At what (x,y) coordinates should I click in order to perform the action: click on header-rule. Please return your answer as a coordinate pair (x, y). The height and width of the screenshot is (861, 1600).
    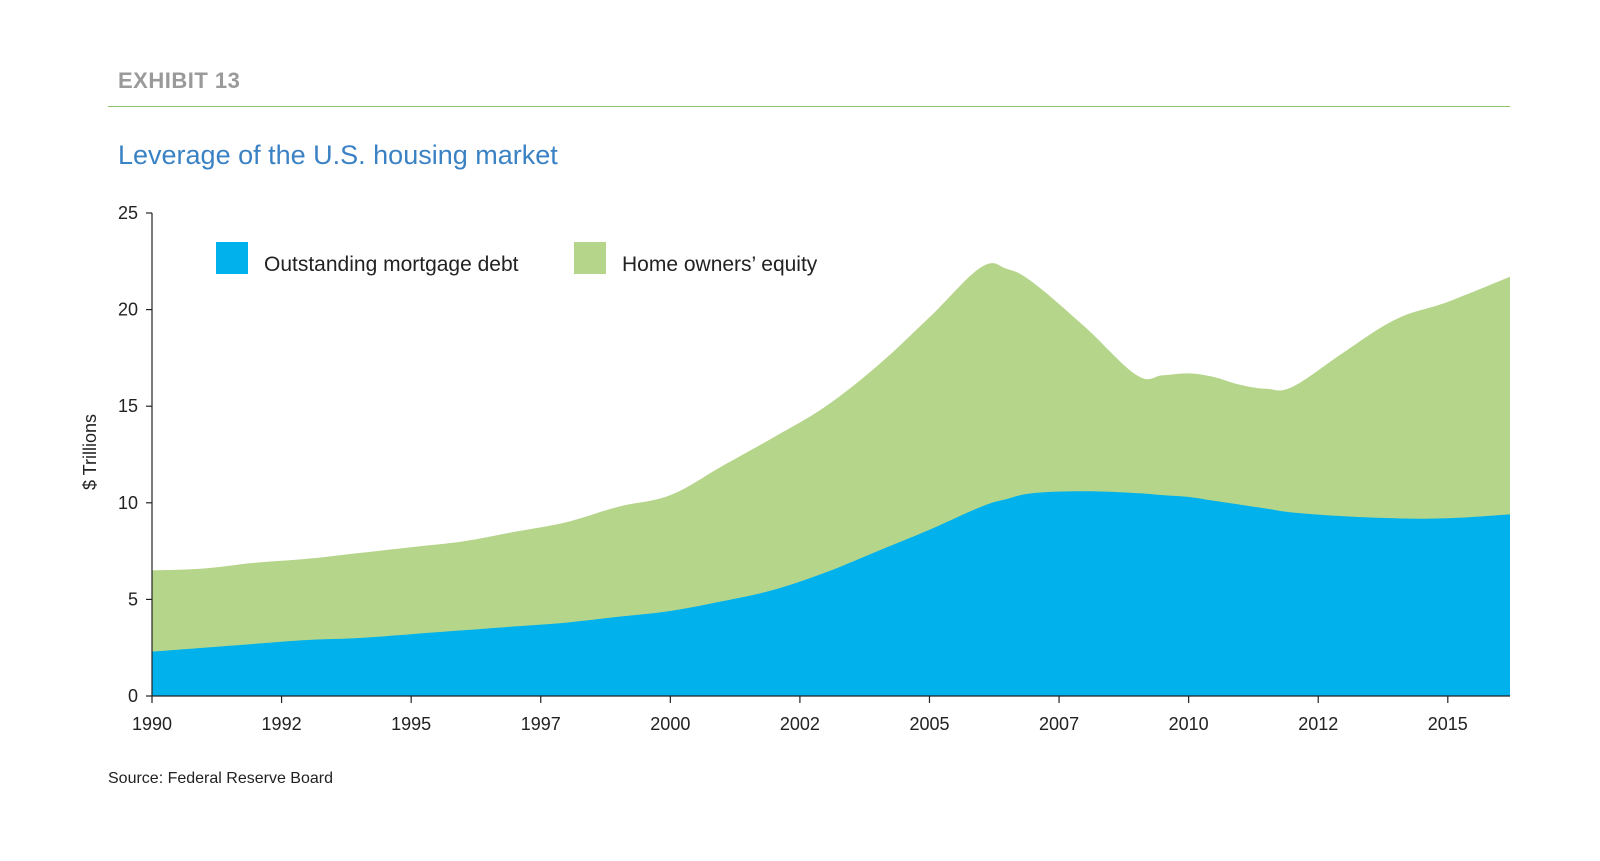
    Looking at the image, I should click on (809, 106).